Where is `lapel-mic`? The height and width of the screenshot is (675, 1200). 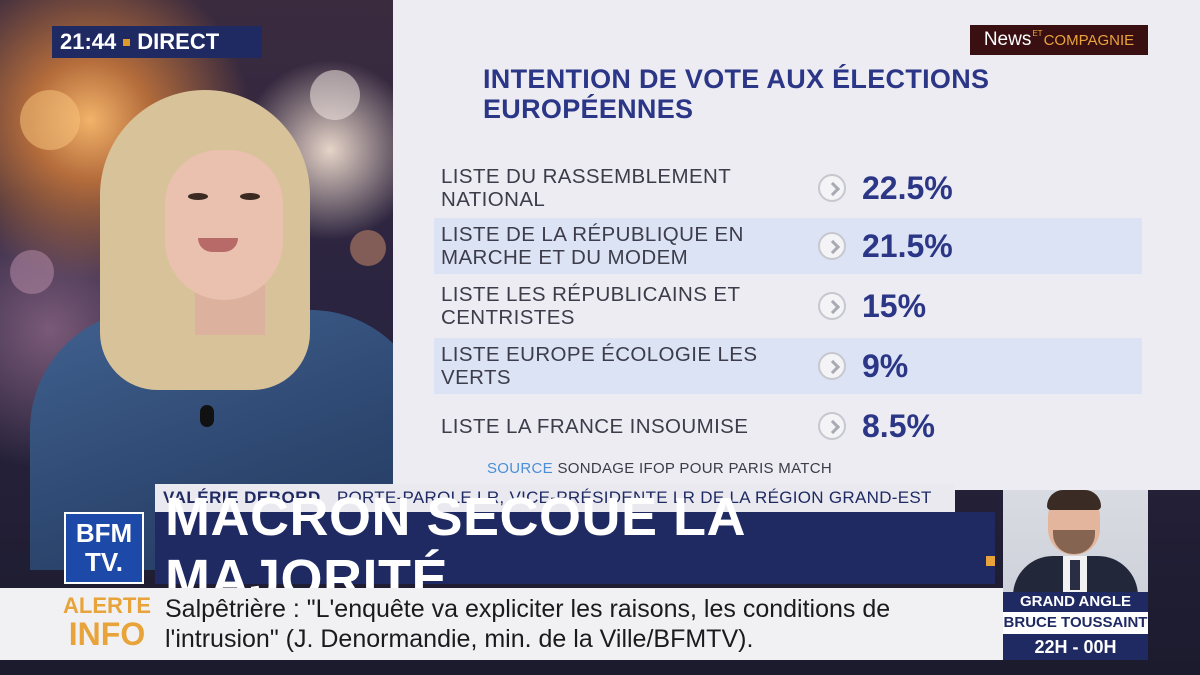
lapel-mic is located at coordinates (207, 416).